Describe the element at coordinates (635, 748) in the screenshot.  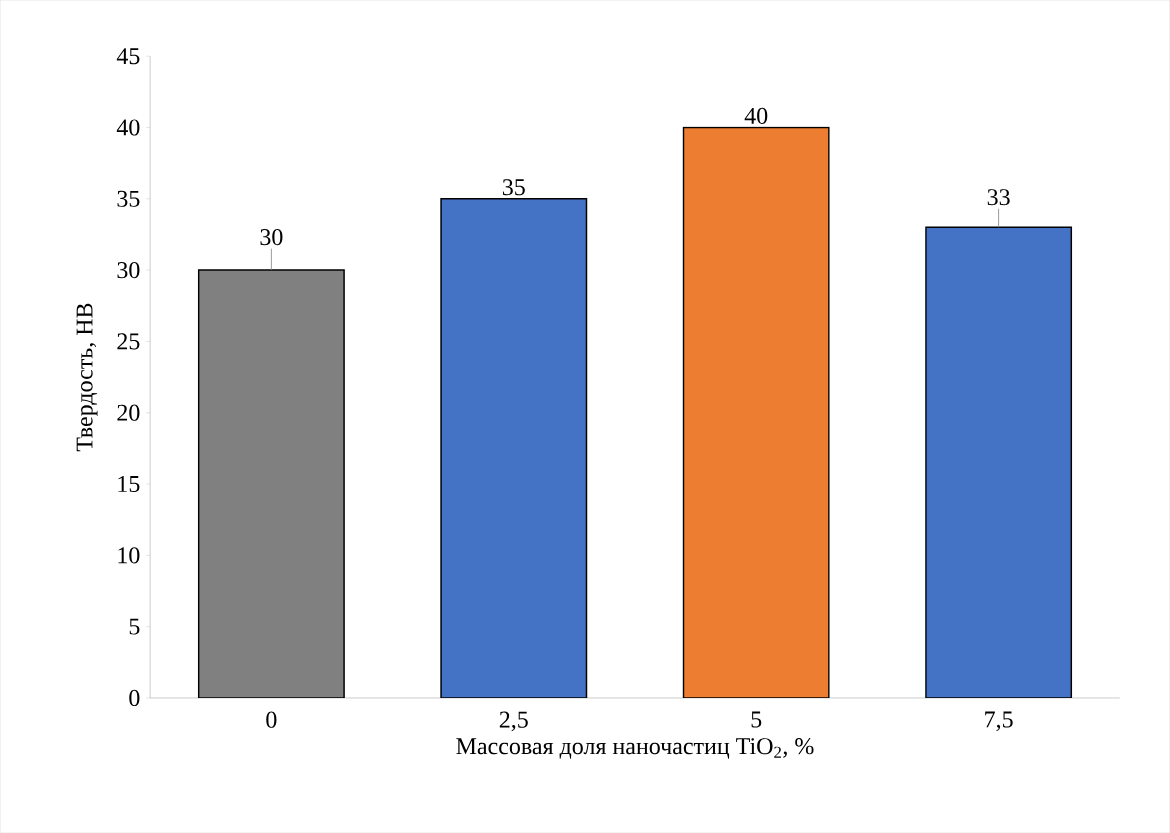
I see `x-axis-title: Массовая доля наночастиц TiO$_{2}$, %` at that location.